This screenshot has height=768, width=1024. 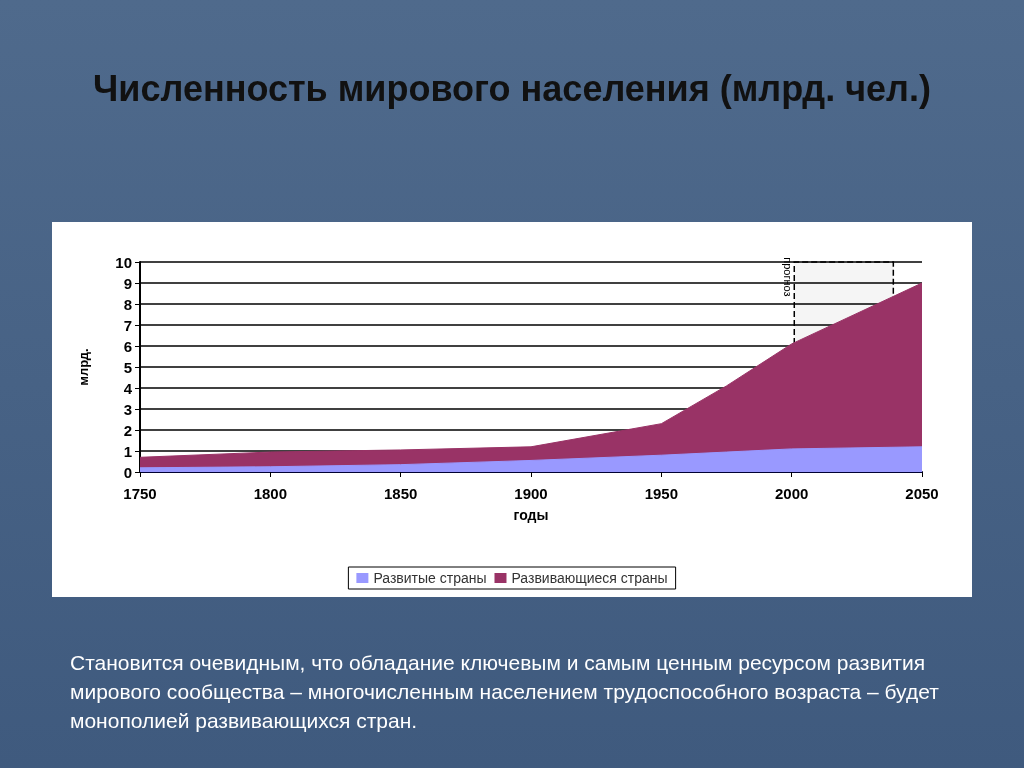 I want to click on text: Становится очевидным, что обладание ключевым и самым ценным ресурсом развития мирового сообщества – многочисленным населением трудоспособного возраста – будет монополией развивающихся стран., so click(x=505, y=692).